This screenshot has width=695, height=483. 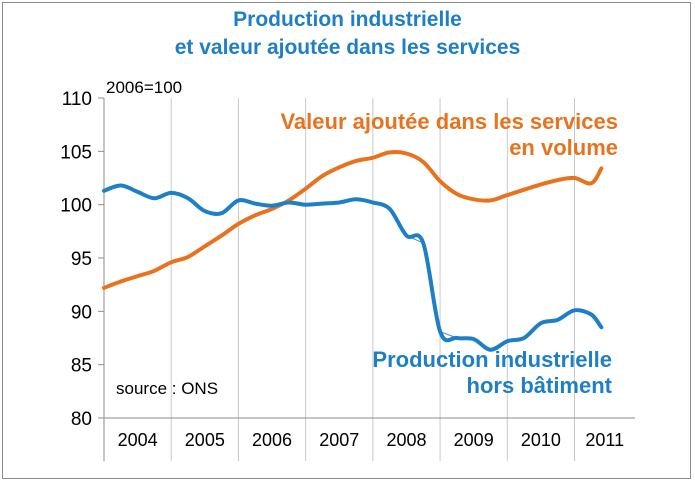 What do you see at coordinates (272, 440) in the screenshot?
I see `x-tick-label: 2006` at bounding box center [272, 440].